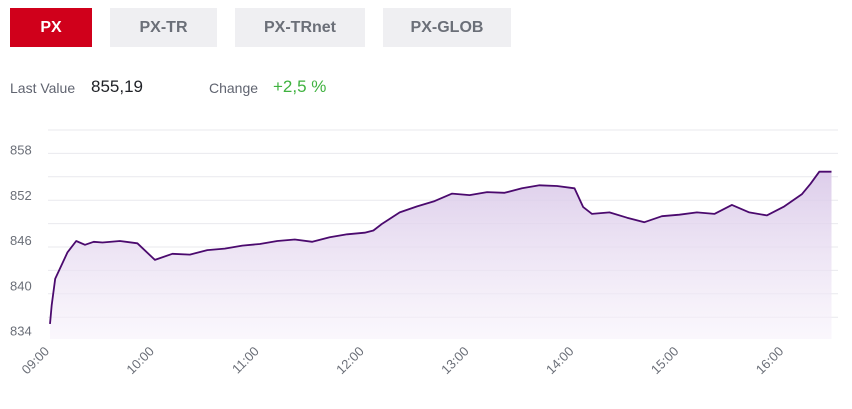 The width and height of the screenshot is (852, 409). Describe the element at coordinates (21, 195) in the screenshot. I see `y-tick-label: 852` at that location.